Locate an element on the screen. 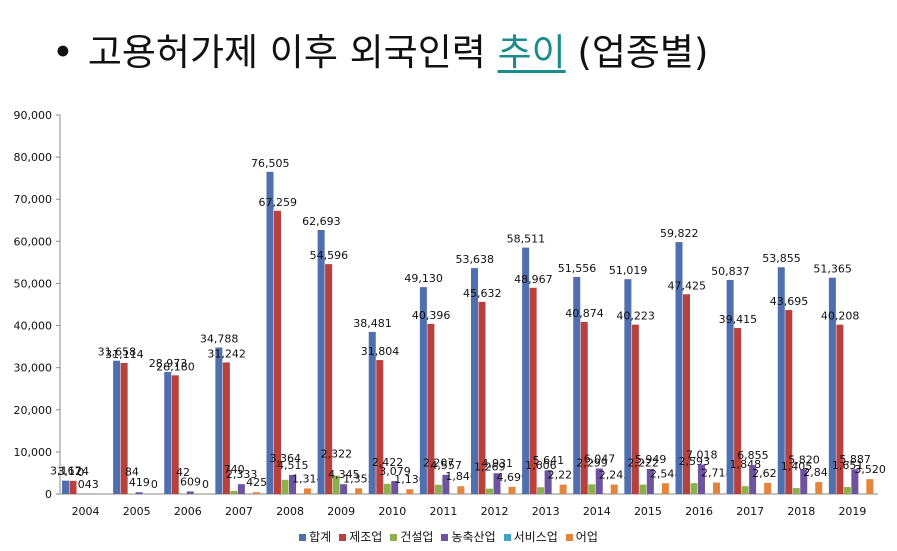  data-label: 2,227 is located at coordinates (564, 475).